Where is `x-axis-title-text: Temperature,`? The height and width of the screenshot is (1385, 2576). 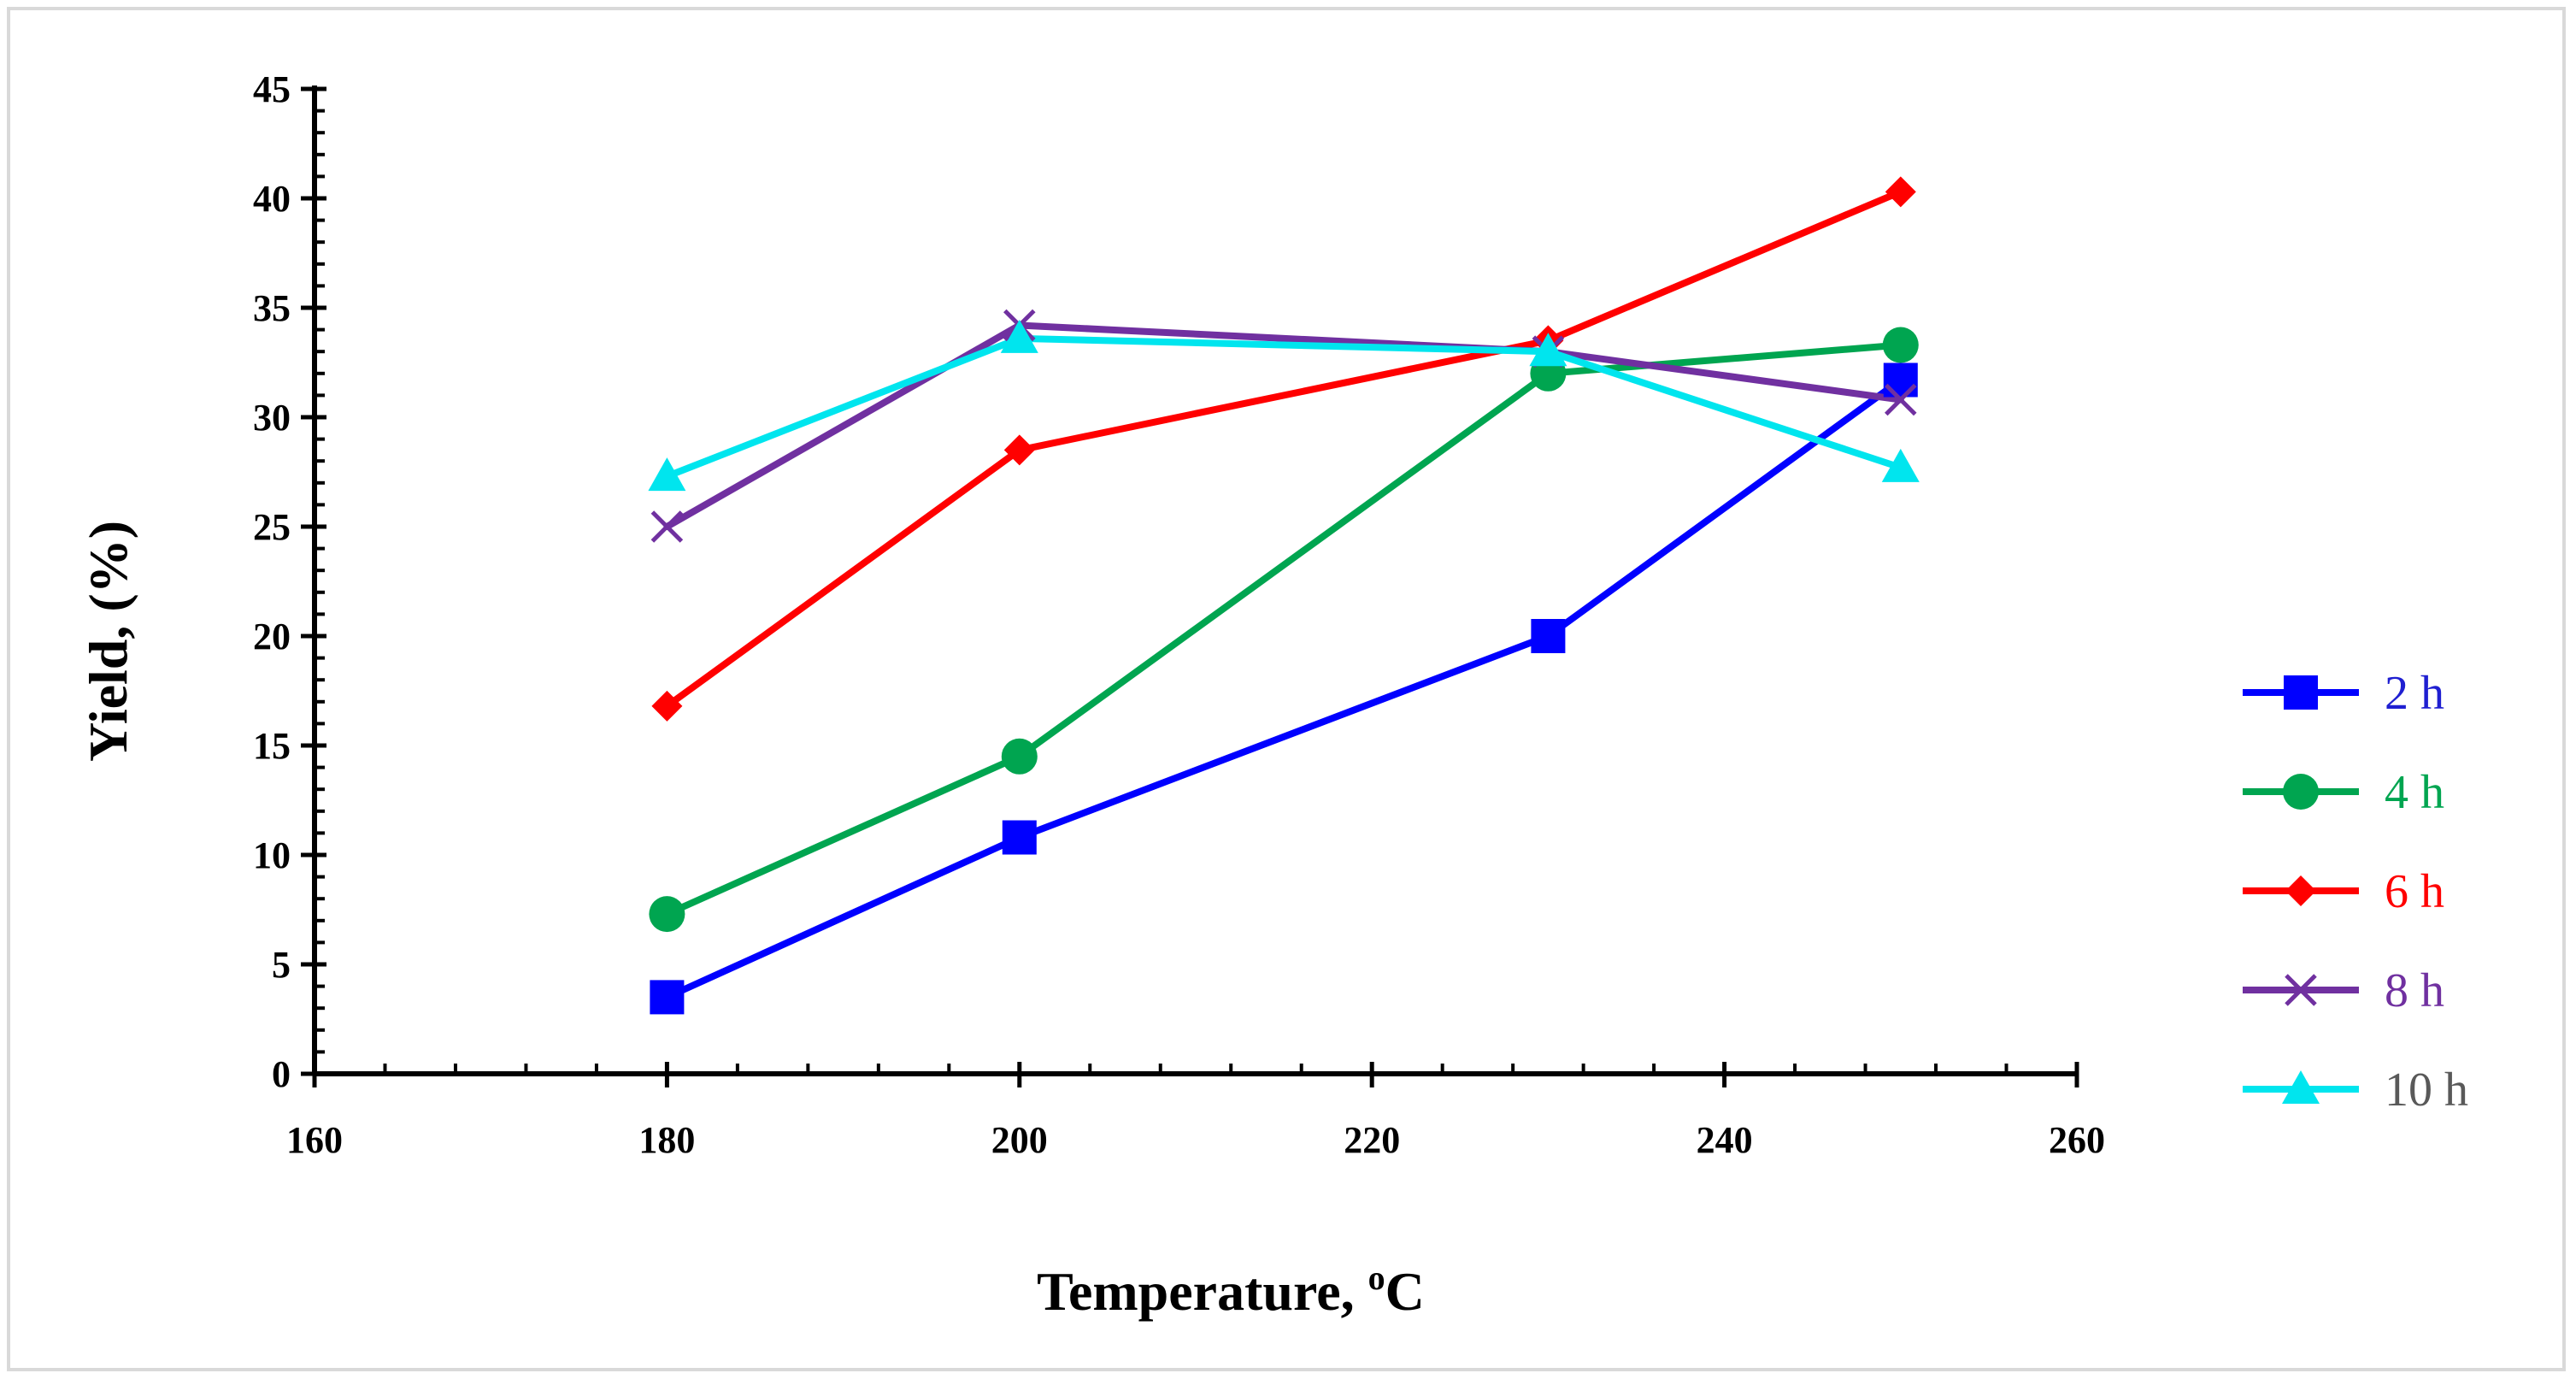
x-axis-title-text: Temperature, is located at coordinates (1202, 1291).